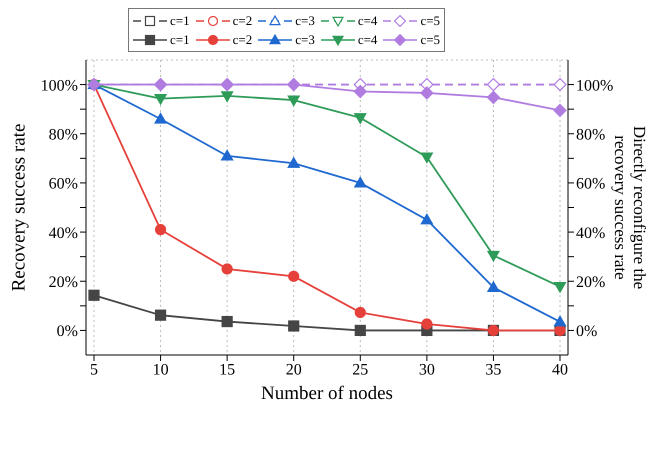  What do you see at coordinates (560, 369) in the screenshot?
I see `x-tick-label: 40` at bounding box center [560, 369].